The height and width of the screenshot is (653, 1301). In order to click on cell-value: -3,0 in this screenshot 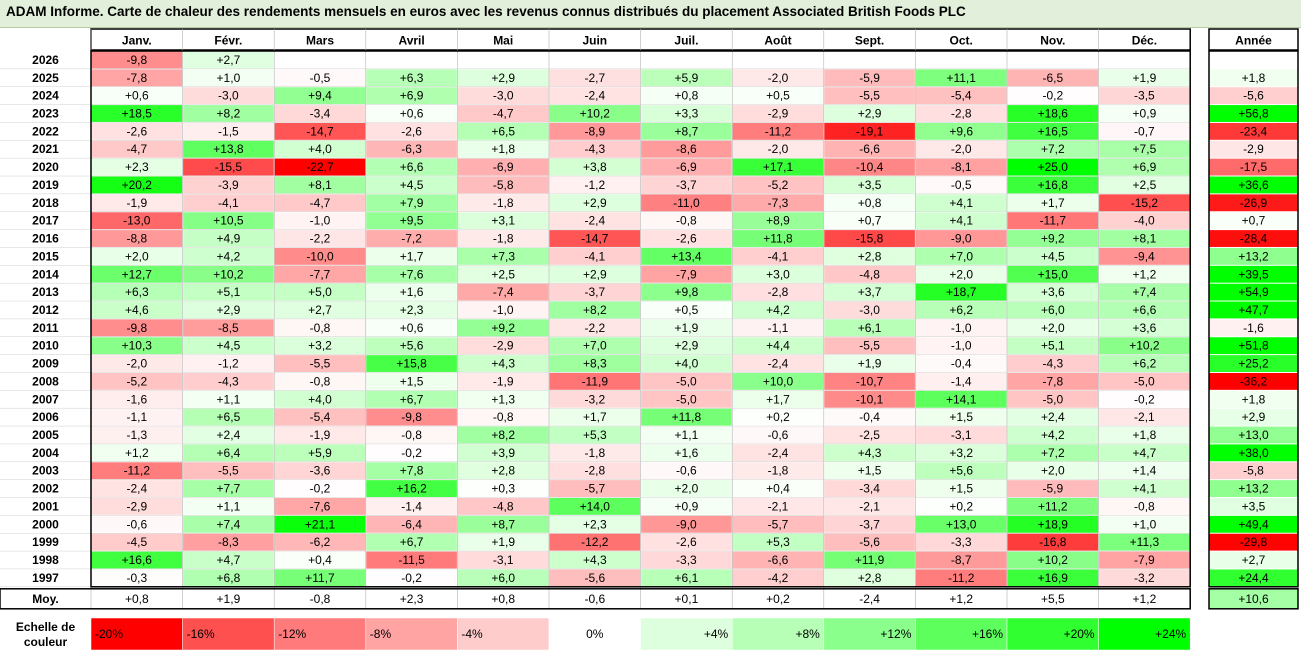, I will do `click(503, 96)`.